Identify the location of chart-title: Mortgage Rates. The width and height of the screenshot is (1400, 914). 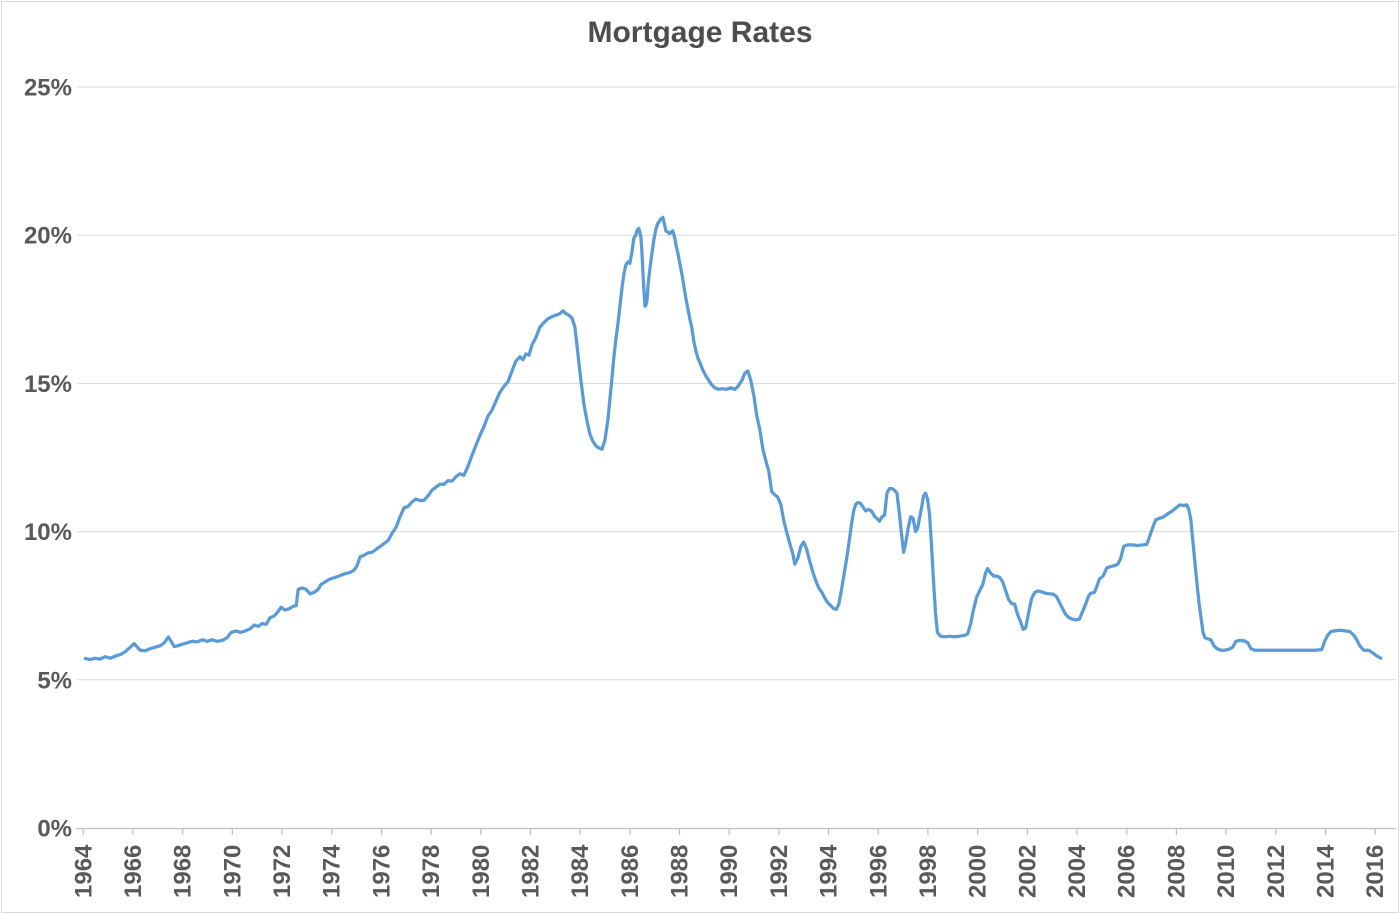
(700, 32).